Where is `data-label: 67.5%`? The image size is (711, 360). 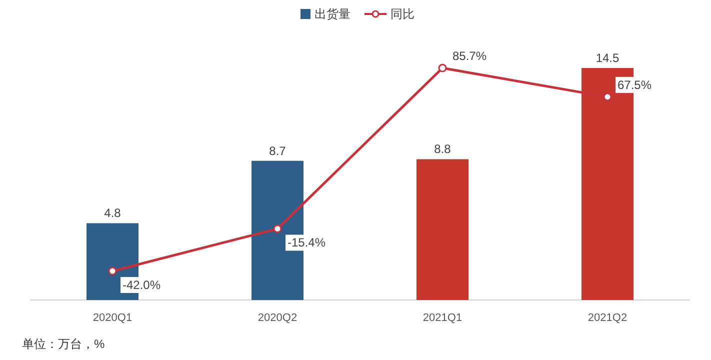 data-label: 67.5% is located at coordinates (635, 85).